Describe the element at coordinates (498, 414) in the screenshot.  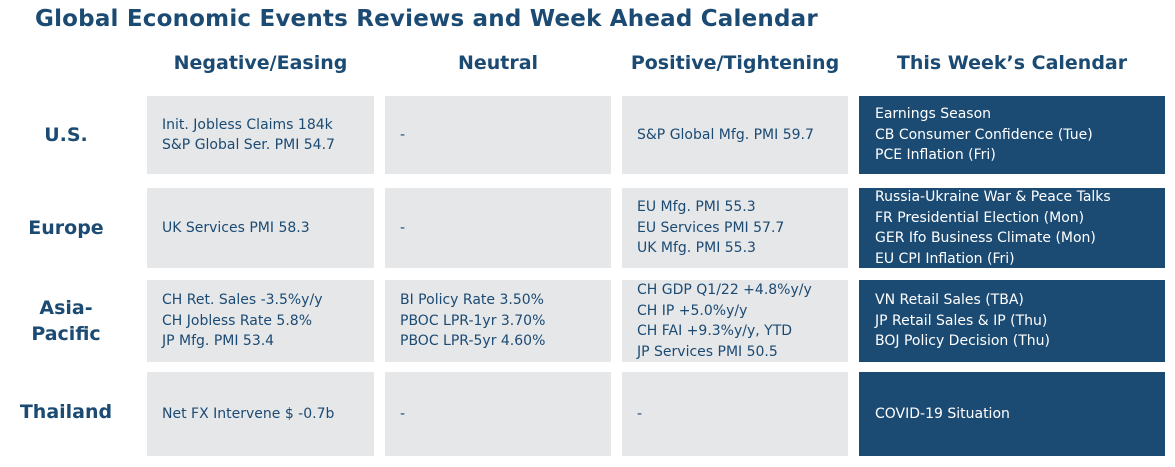
I see `thailand-neutral-cell: -` at that location.